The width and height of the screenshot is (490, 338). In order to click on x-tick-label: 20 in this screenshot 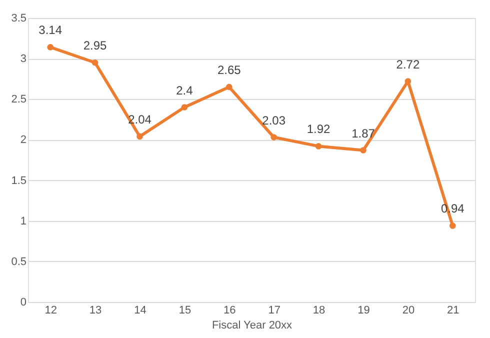, I will do `click(408, 310)`.